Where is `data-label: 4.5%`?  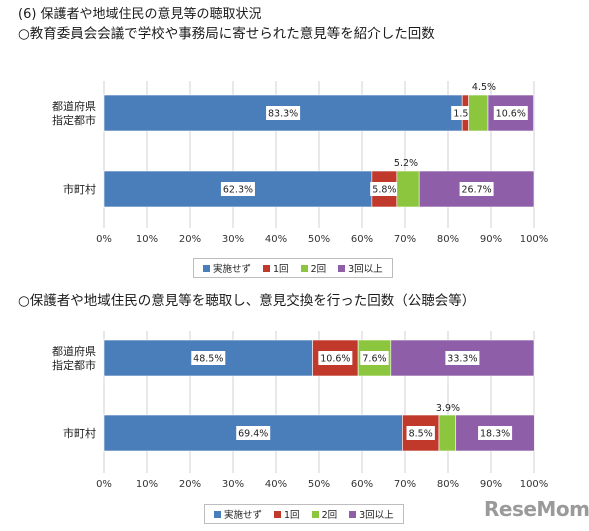
data-label: 4.5% is located at coordinates (484, 87).